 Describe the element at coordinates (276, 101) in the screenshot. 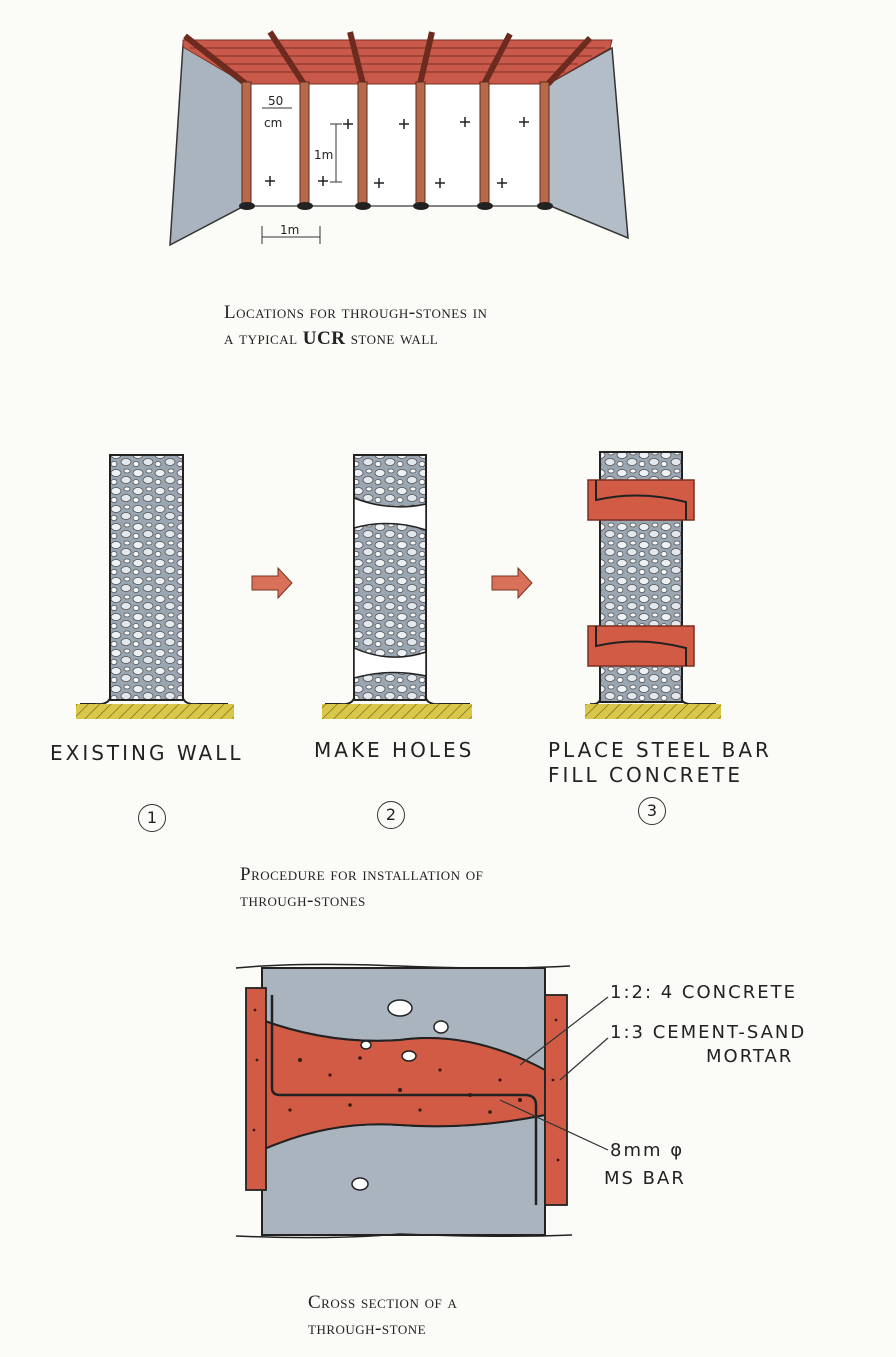

I see `dim-50cm-label-a: 50` at that location.